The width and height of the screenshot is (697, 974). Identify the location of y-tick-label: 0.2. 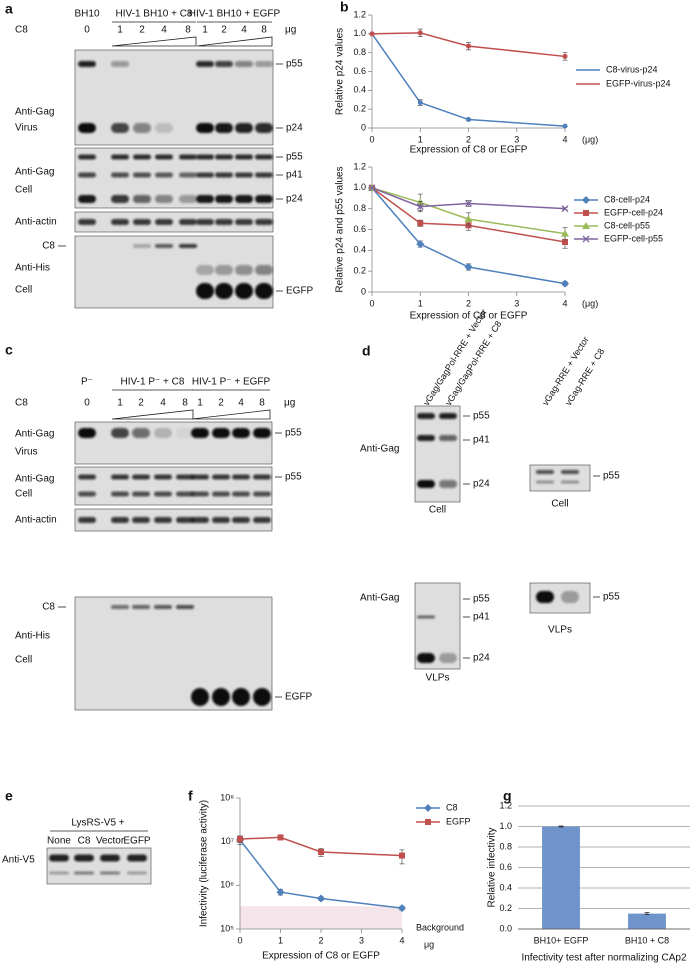
(359, 271).